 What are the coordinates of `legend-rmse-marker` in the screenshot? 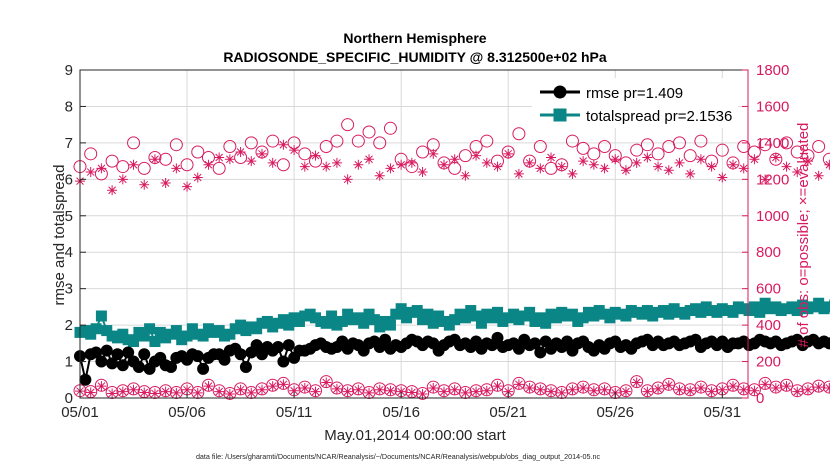 It's located at (560, 92).